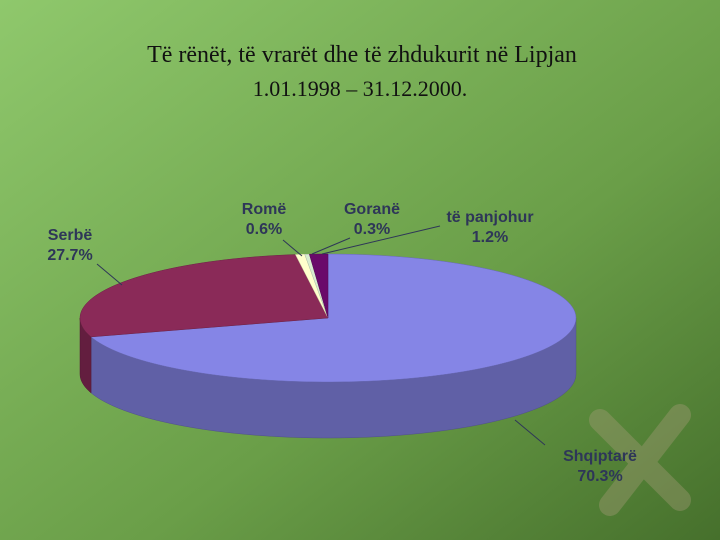 This screenshot has width=720, height=540. Describe the element at coordinates (264, 229) in the screenshot. I see `slice-value-label: 0.6%` at that location.